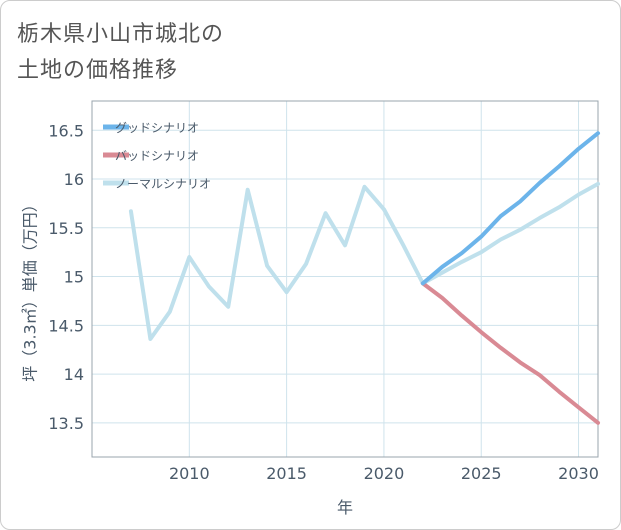  I want to click on x-tick-label: 2025, so click(481, 473).